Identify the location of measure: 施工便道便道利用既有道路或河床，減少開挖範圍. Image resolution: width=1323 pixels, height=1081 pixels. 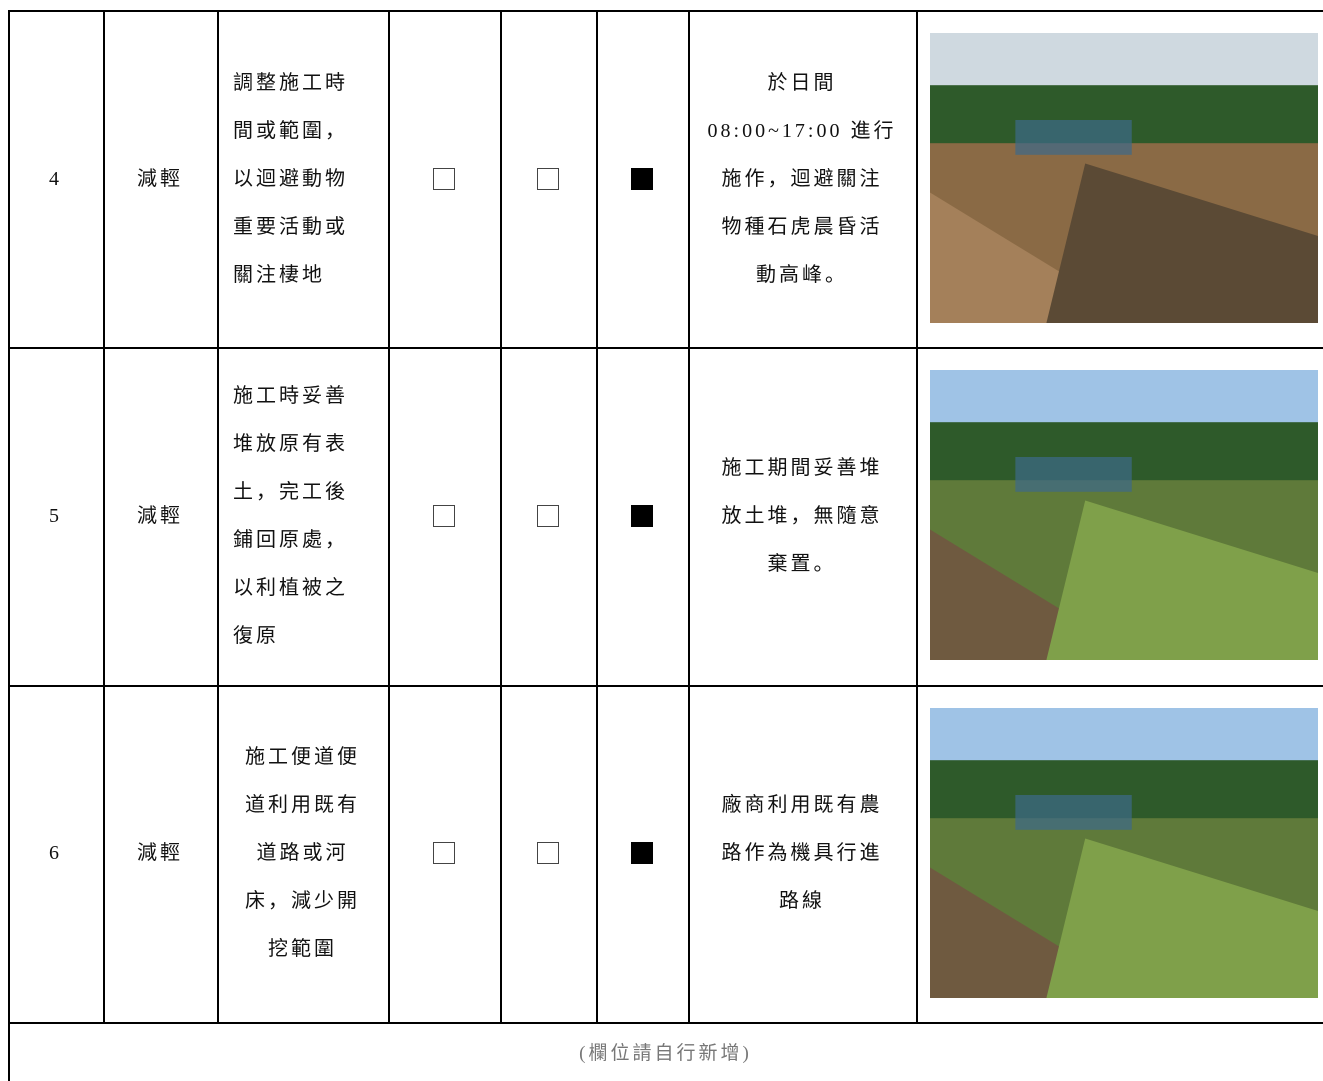
(302, 853).